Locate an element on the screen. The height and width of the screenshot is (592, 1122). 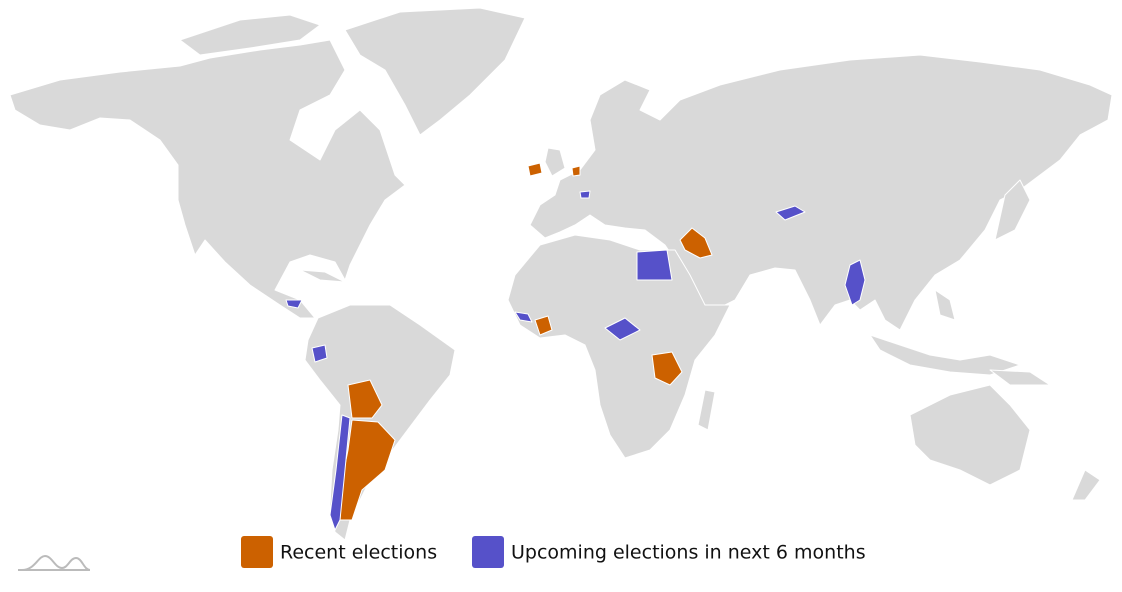
kyrgyzstan is located at coordinates (790, 213).